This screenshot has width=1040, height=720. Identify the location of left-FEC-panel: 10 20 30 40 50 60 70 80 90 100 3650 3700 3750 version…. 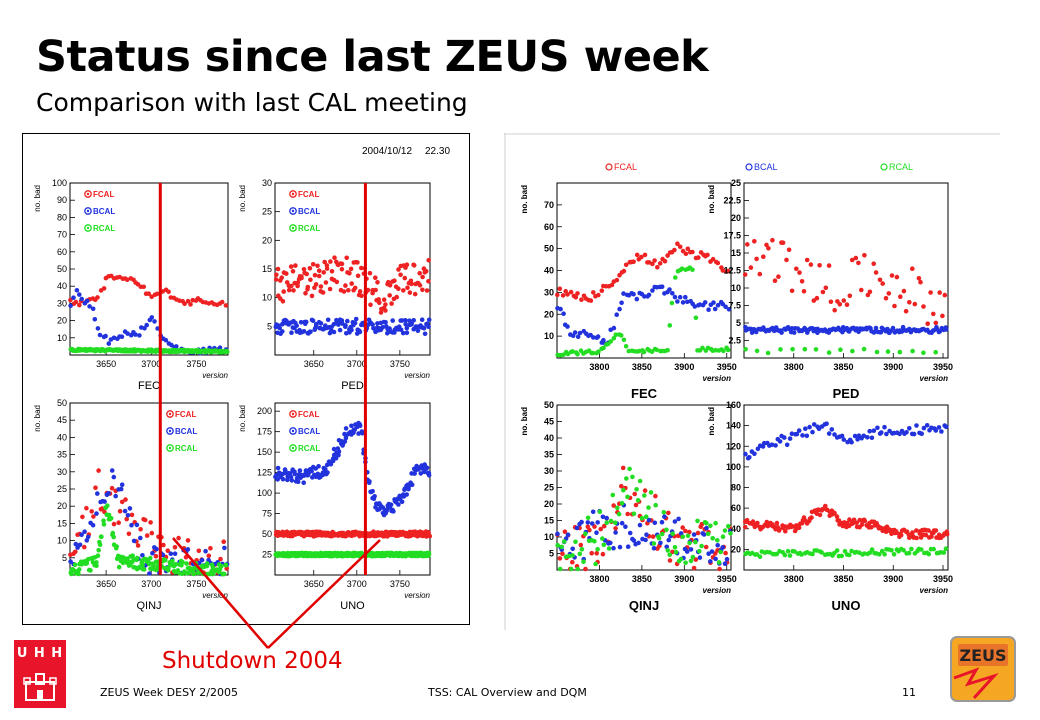
(131, 285).